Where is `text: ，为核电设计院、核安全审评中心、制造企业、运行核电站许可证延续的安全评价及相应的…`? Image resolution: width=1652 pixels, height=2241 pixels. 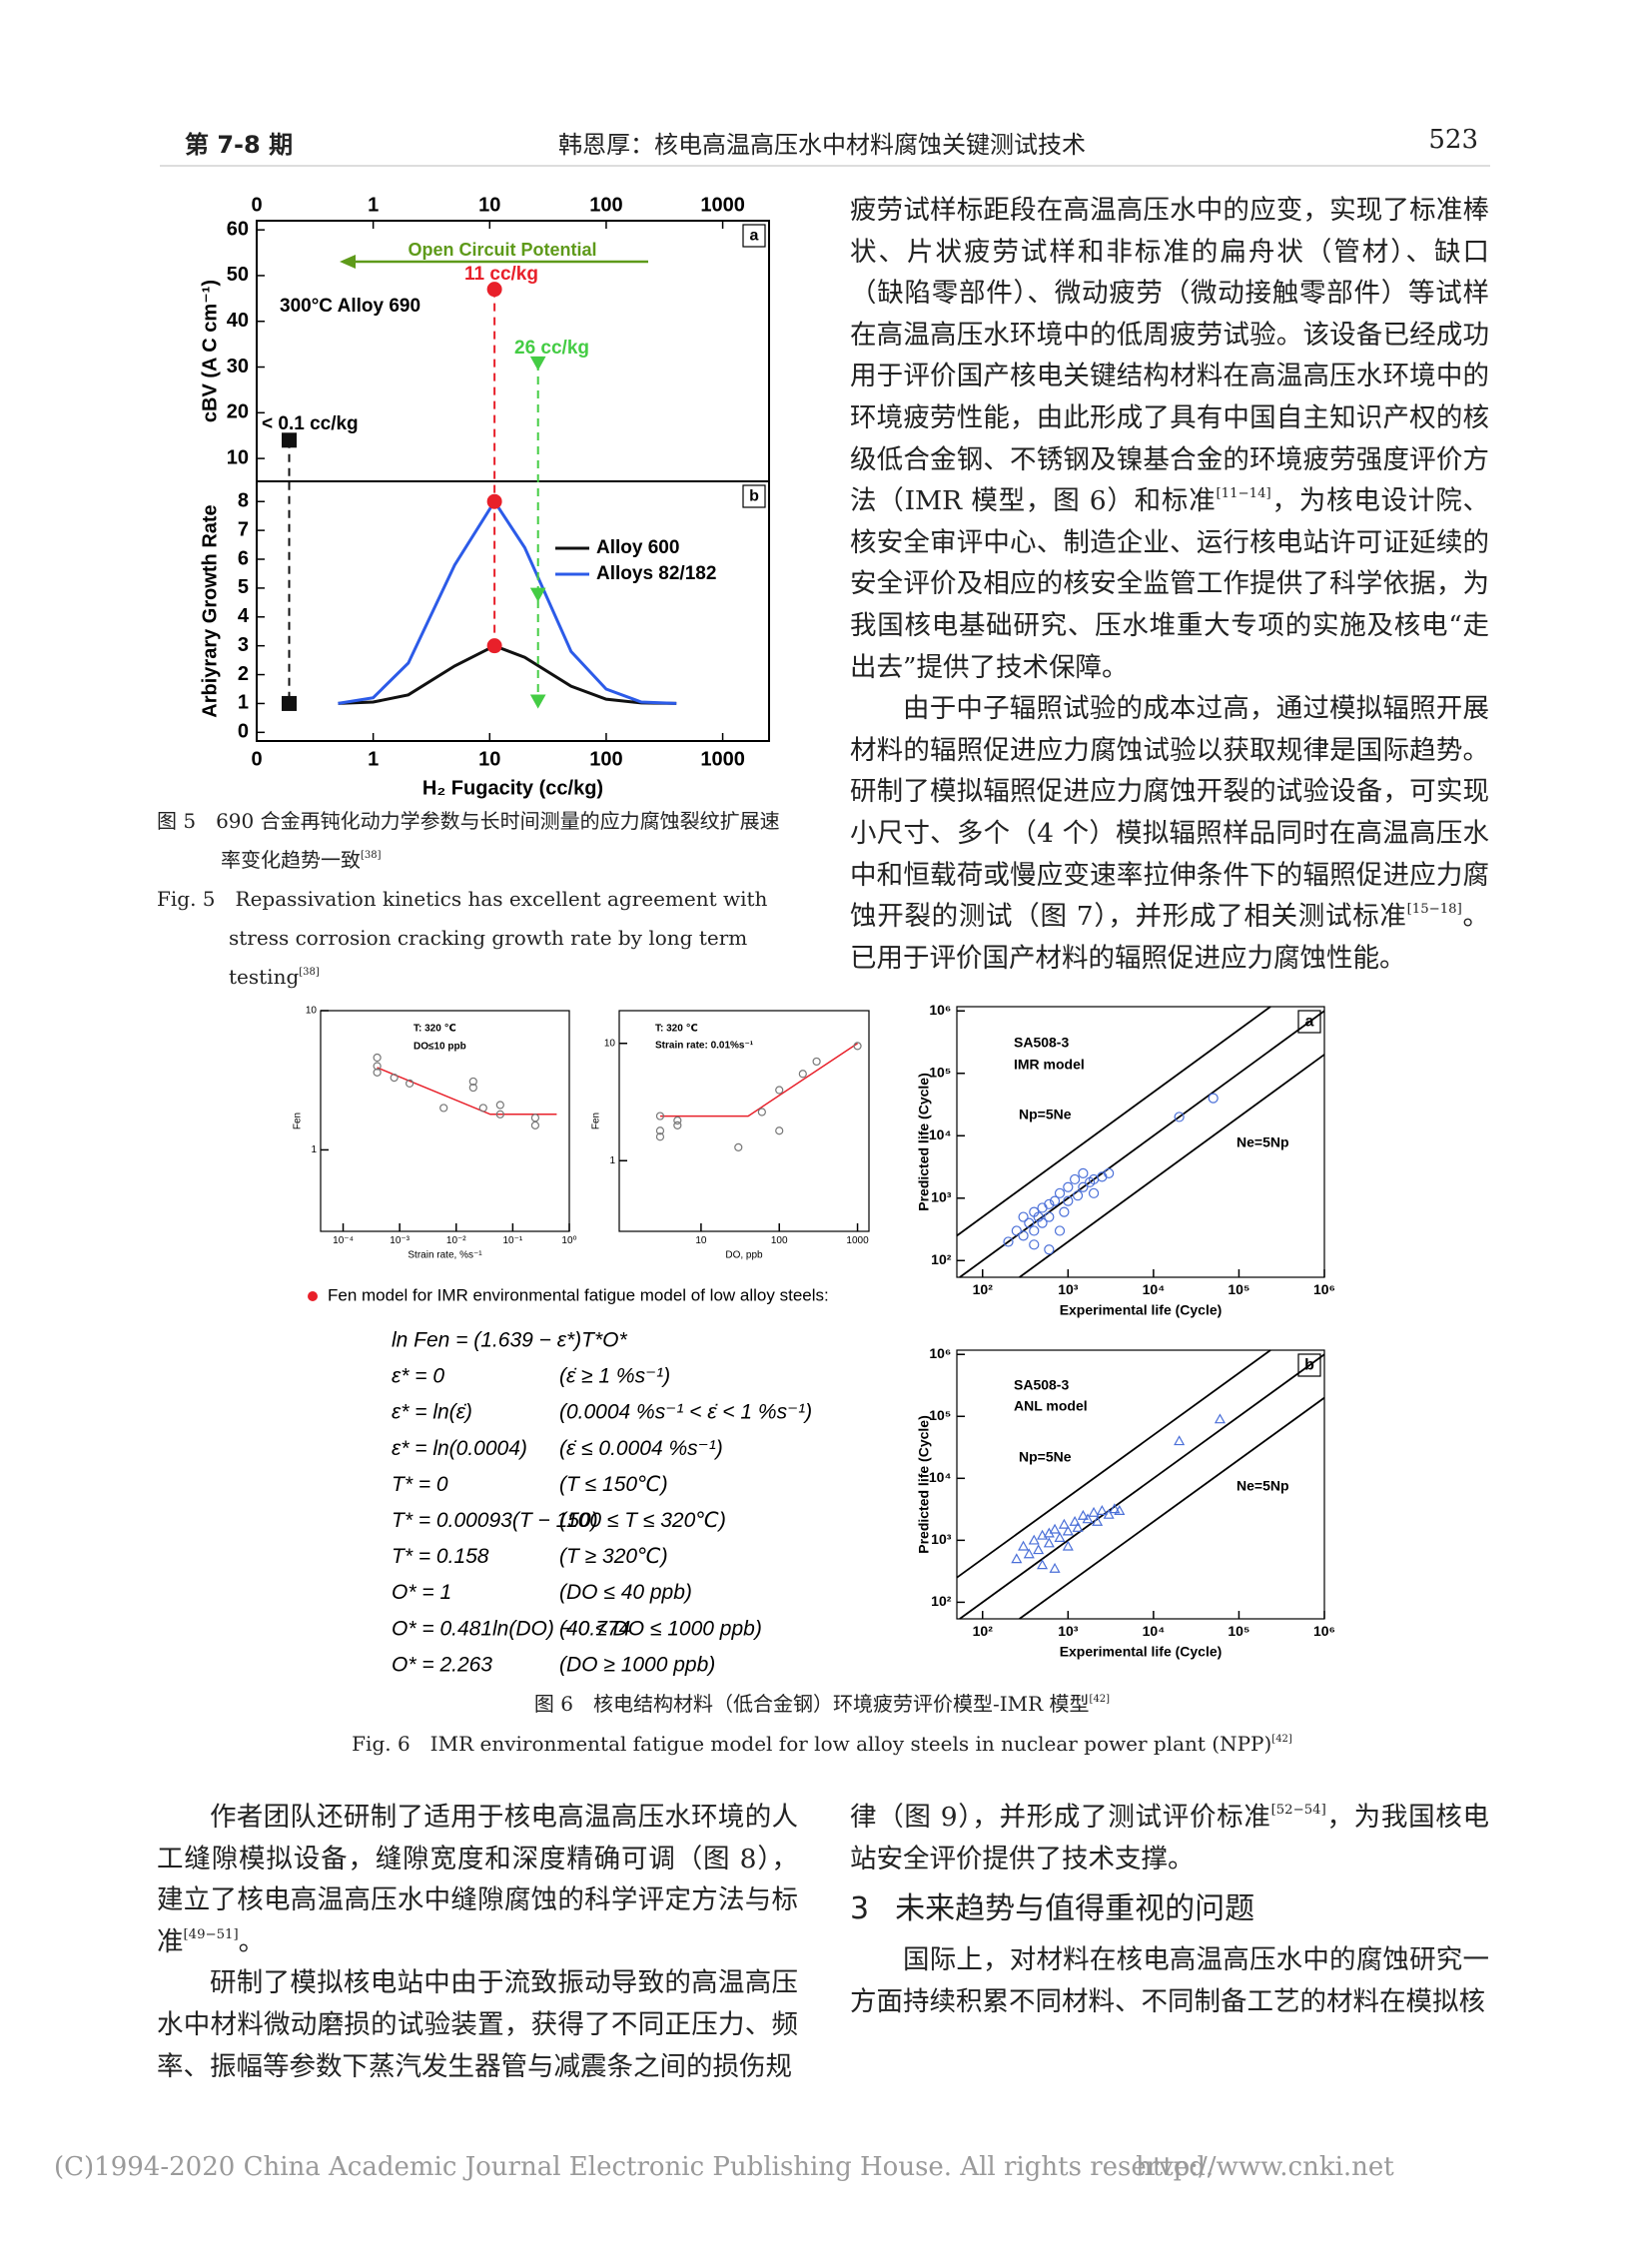 text: ，为核电设计院、核安全审评中心、制造企业、运行核电站许可证延续的安全评价及相应的… is located at coordinates (1169, 584).